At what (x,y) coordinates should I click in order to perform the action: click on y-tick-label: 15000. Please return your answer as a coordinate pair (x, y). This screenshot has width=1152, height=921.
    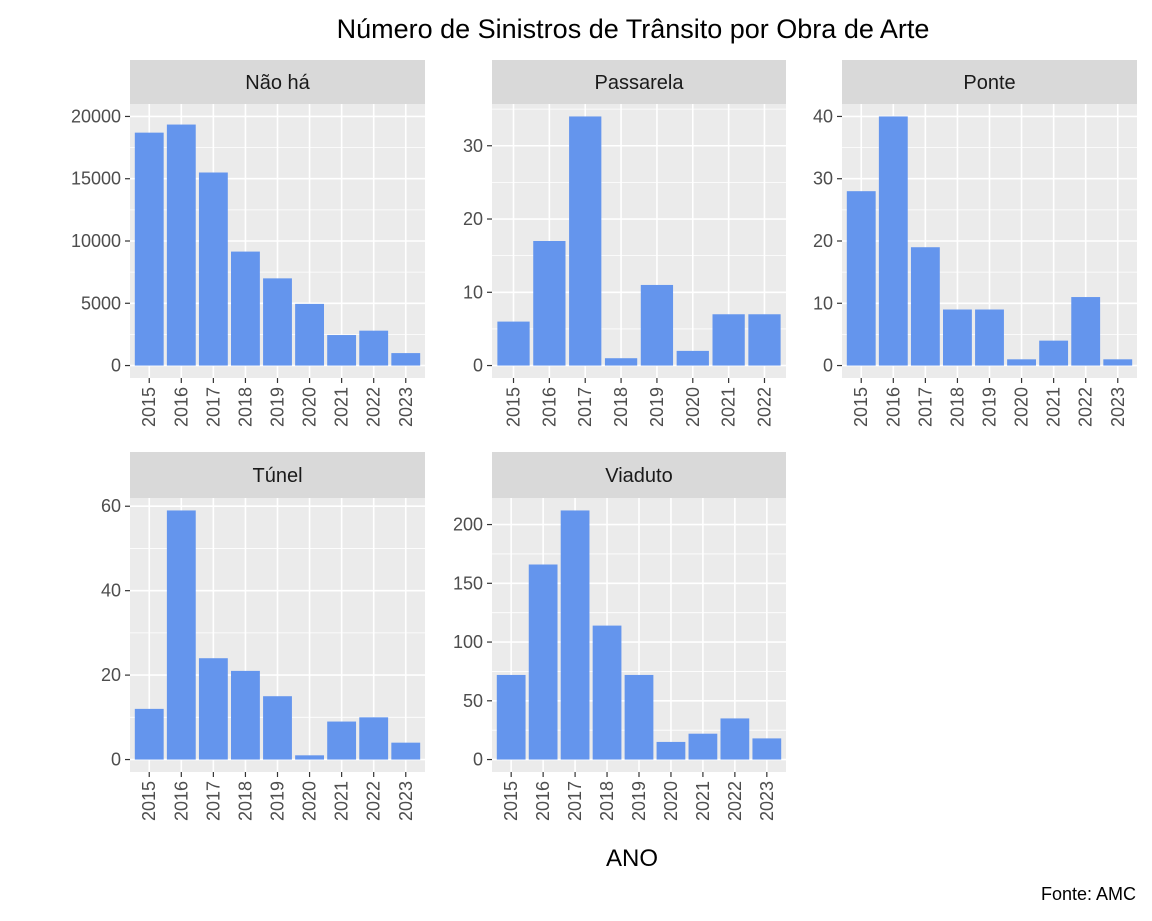
    Looking at the image, I should click on (96, 179).